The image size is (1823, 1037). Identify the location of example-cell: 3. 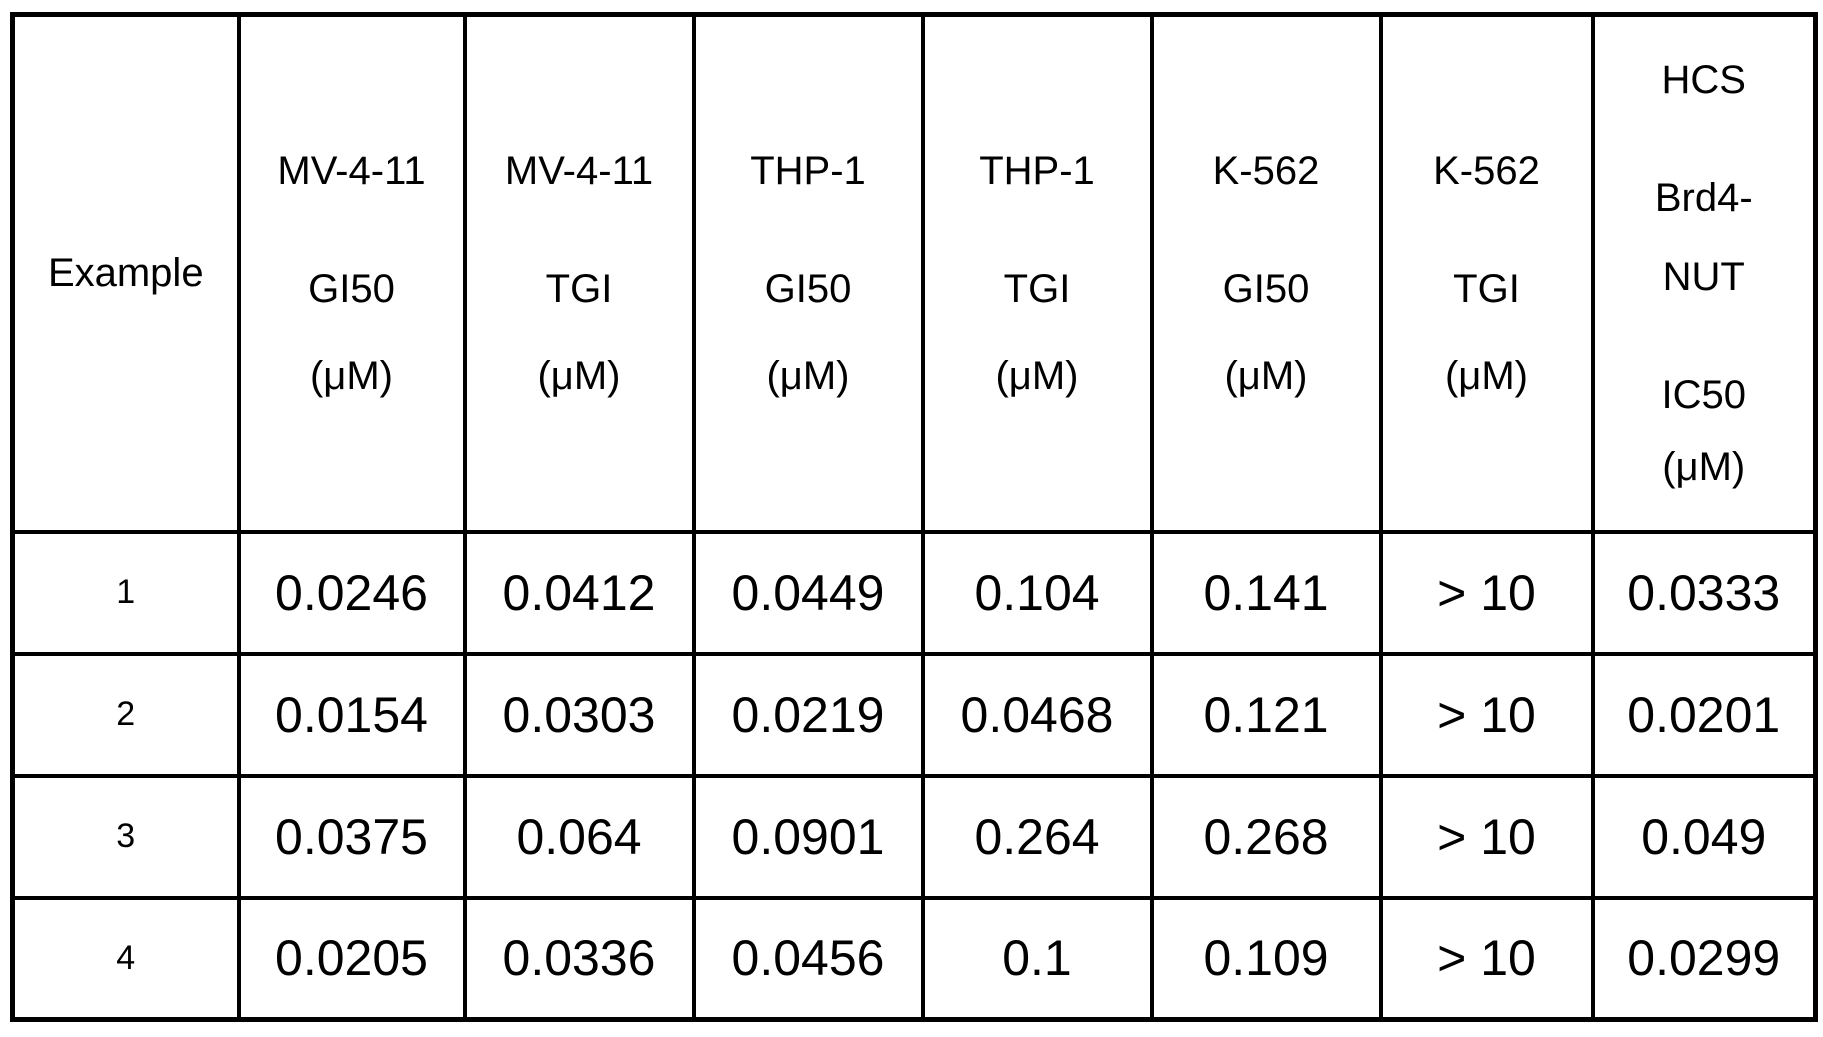
(125, 836).